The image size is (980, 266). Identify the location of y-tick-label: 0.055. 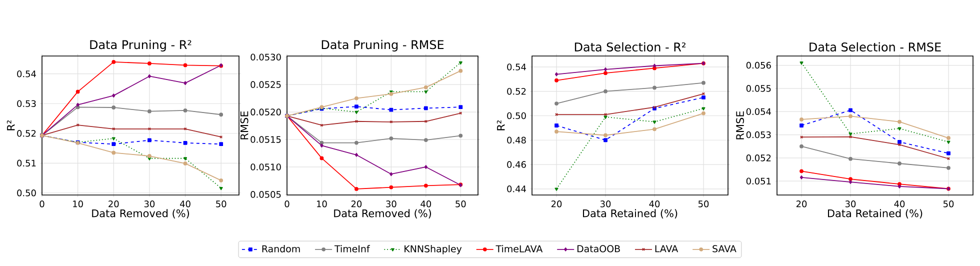
(758, 88).